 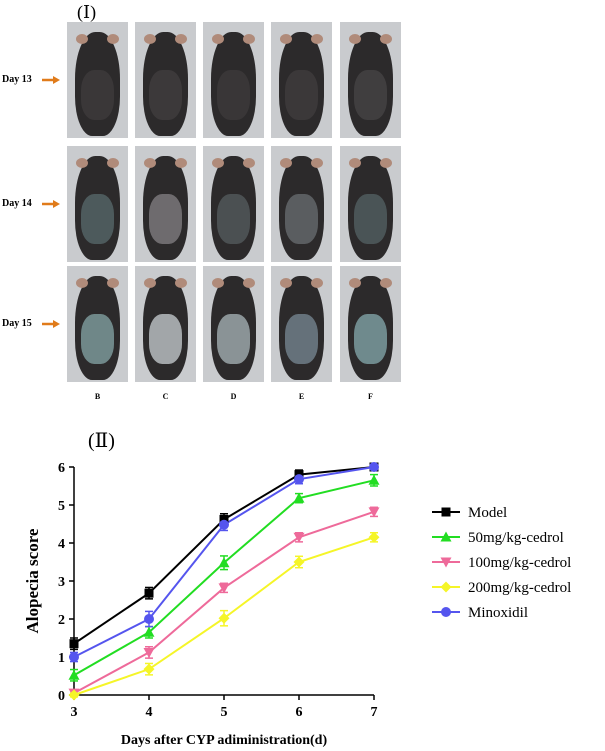 I want to click on legend-entry: Model, so click(x=487, y=513).